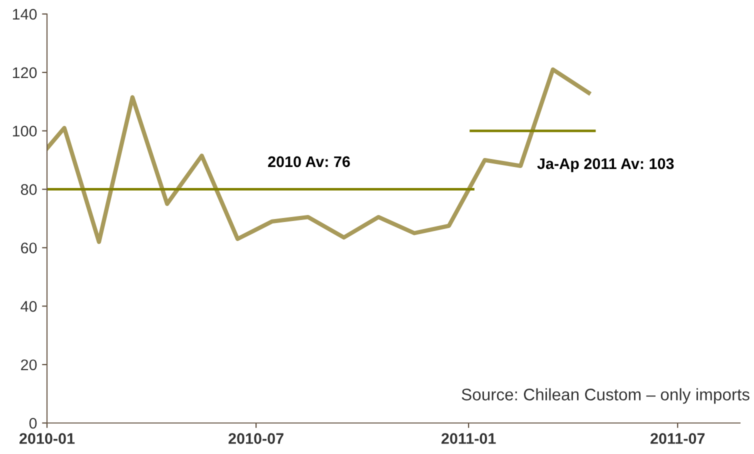  What do you see at coordinates (24, 131) in the screenshot?
I see `y-tick-label: 100` at bounding box center [24, 131].